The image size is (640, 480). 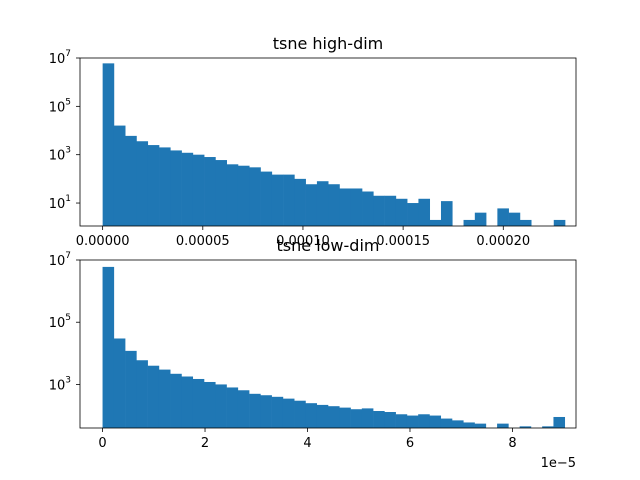 I want to click on x-axis: 0 2 4 6 8, so click(x=307, y=439).